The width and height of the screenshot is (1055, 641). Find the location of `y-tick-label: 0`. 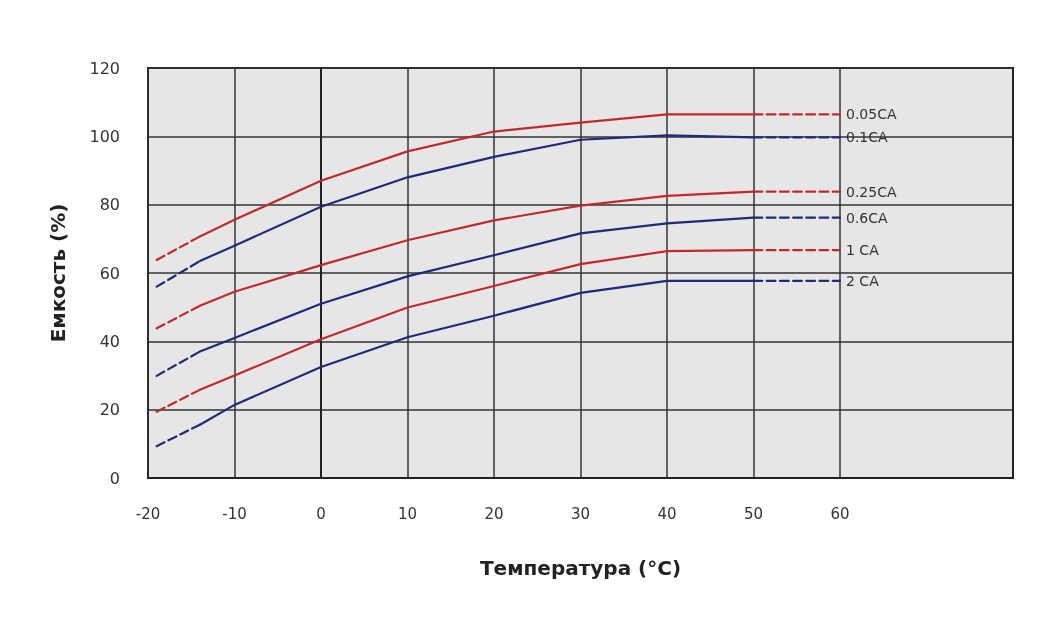

y-tick-label: 0 is located at coordinates (114, 478).